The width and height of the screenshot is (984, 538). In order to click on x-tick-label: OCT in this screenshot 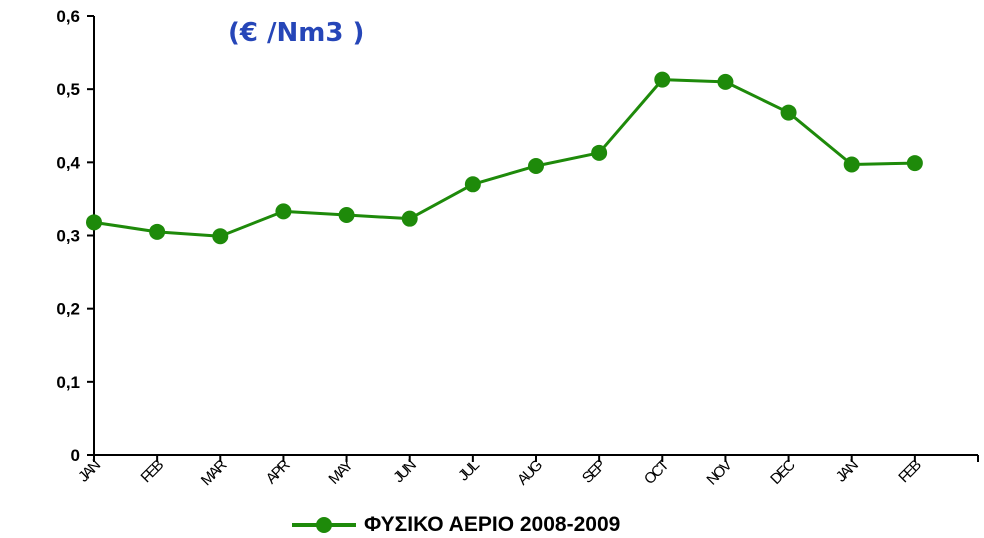, I will do `click(656, 472)`.